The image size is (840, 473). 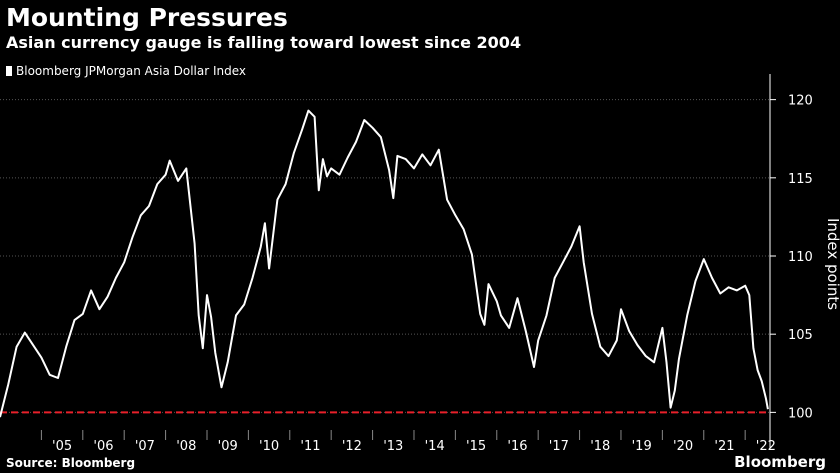 What do you see at coordinates (559, 446) in the screenshot?
I see `x-tick-label: '17` at bounding box center [559, 446].